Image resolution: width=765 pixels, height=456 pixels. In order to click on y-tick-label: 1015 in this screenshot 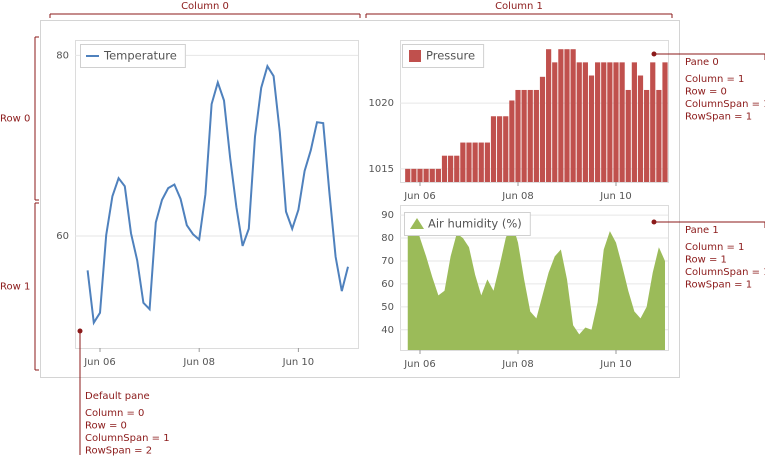, I will do `click(381, 169)`.